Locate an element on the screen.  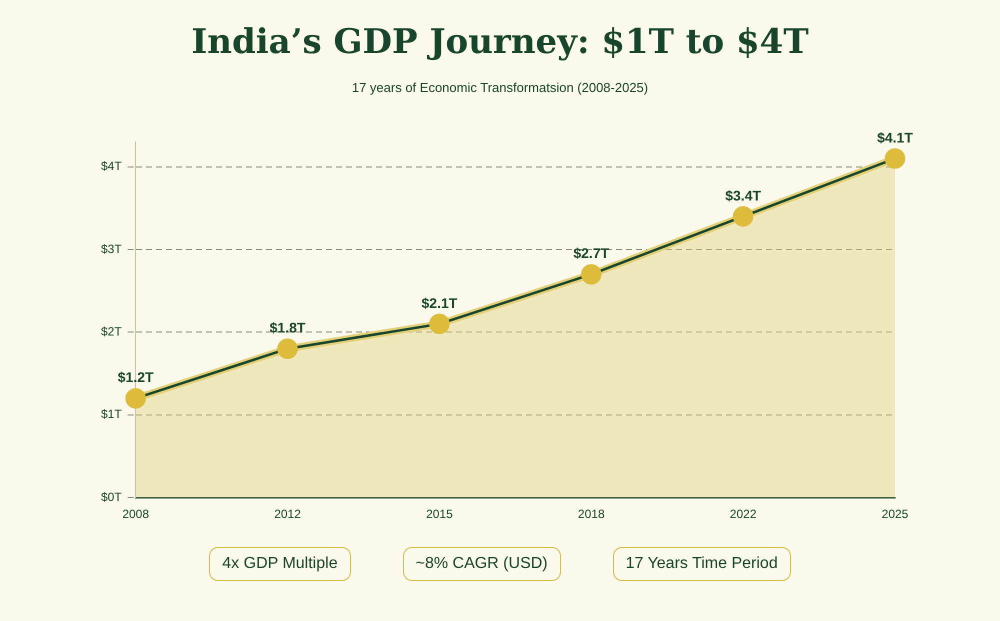
text: 17 Years Time Period is located at coordinates (701, 564).